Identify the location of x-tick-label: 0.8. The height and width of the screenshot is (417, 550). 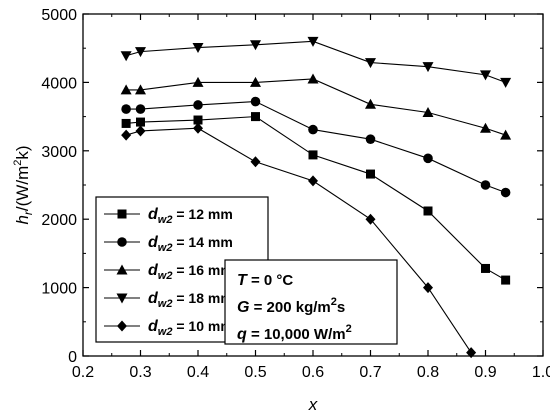
(428, 372).